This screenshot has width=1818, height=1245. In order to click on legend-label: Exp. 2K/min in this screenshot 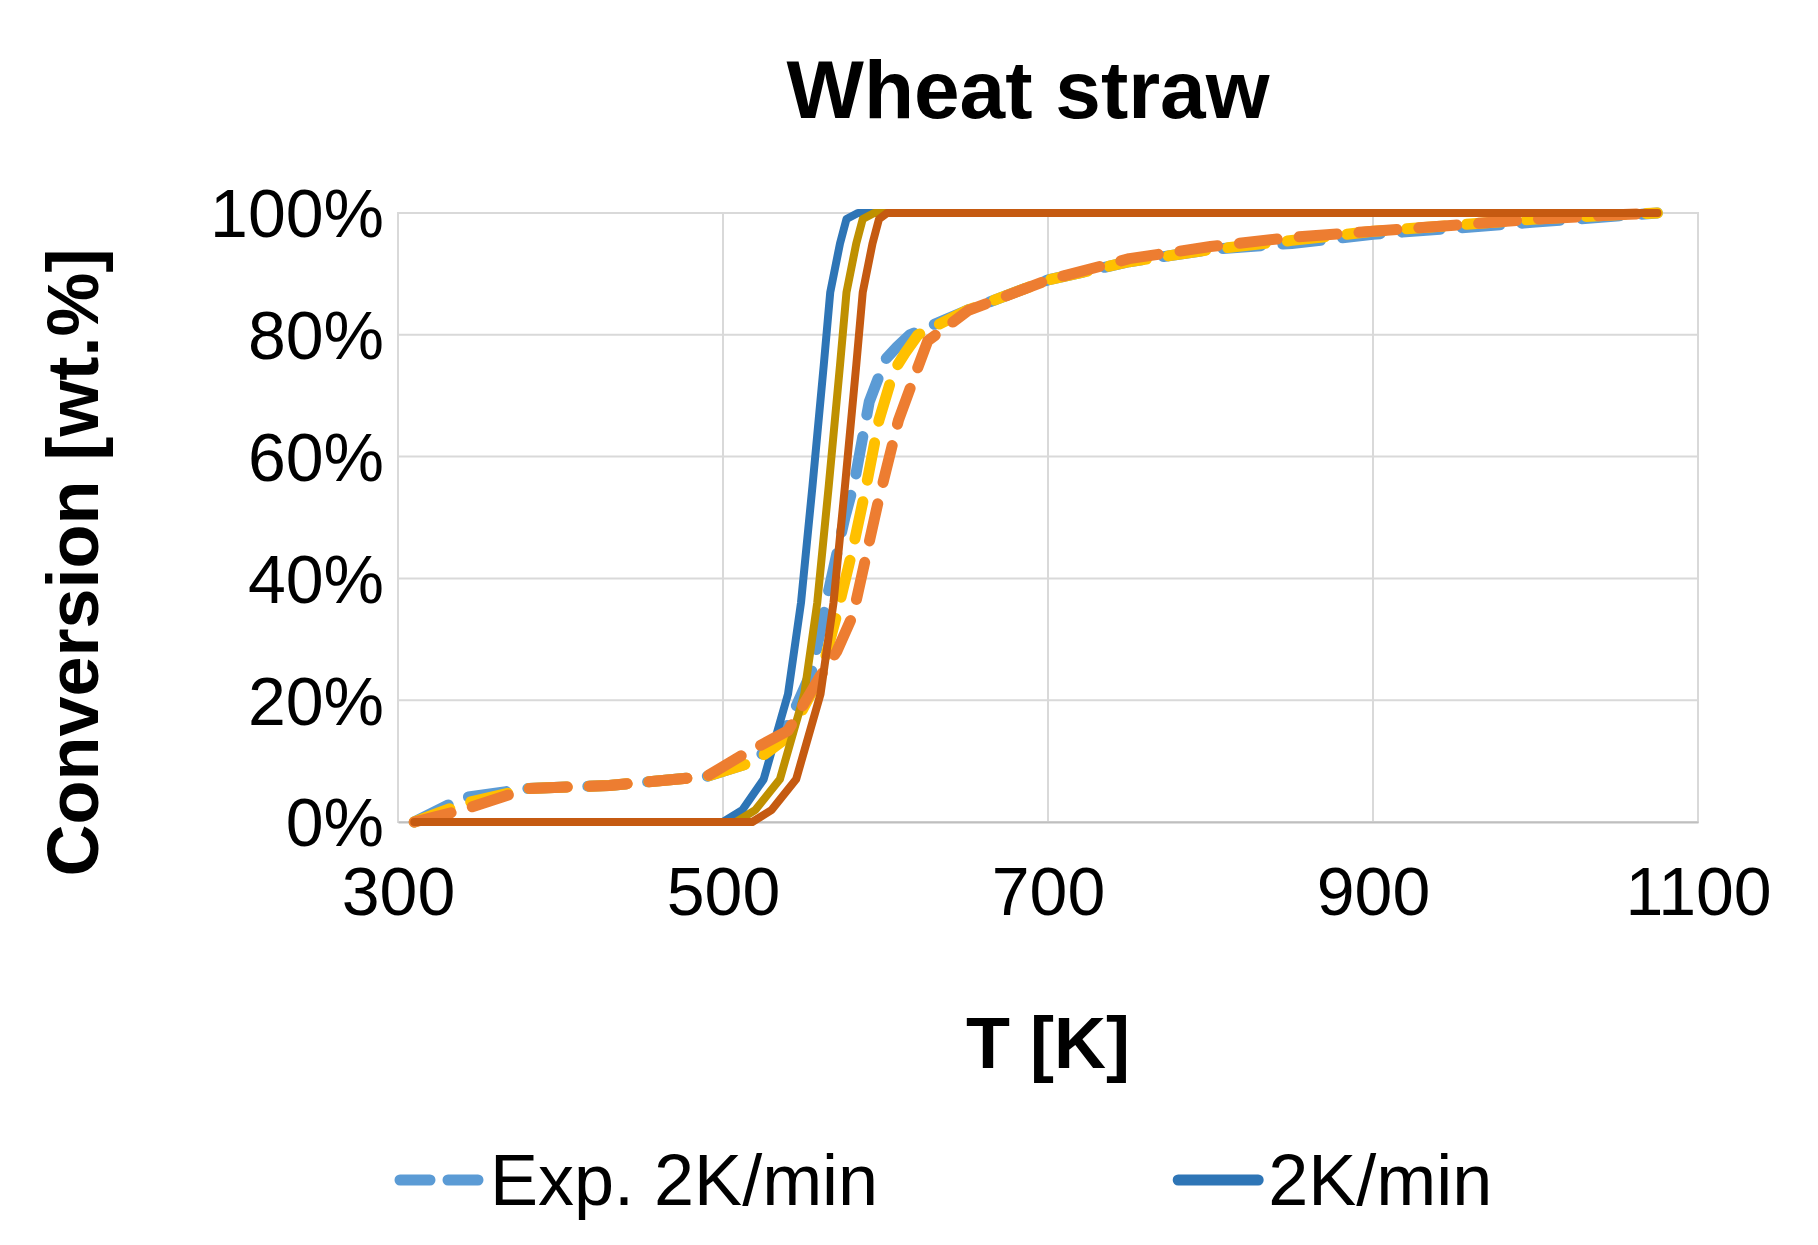, I will do `click(684, 1180)`.